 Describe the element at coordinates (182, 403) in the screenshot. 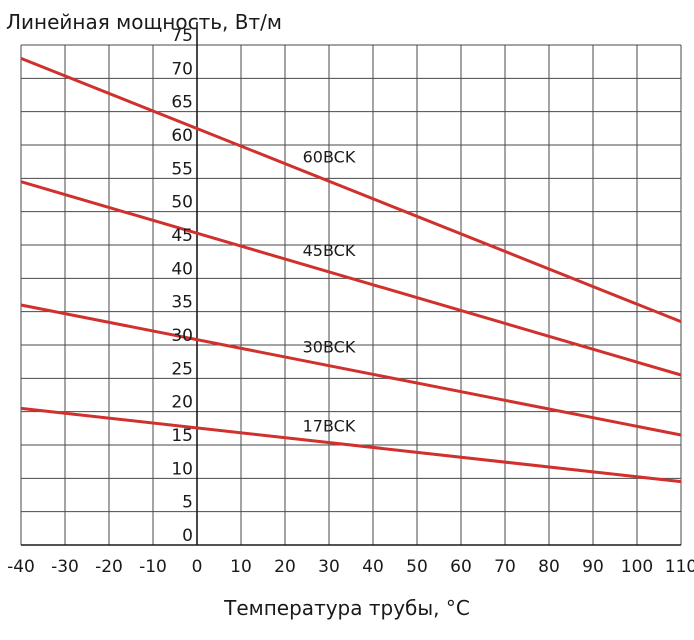

I see `y-tick-label: 20` at that location.